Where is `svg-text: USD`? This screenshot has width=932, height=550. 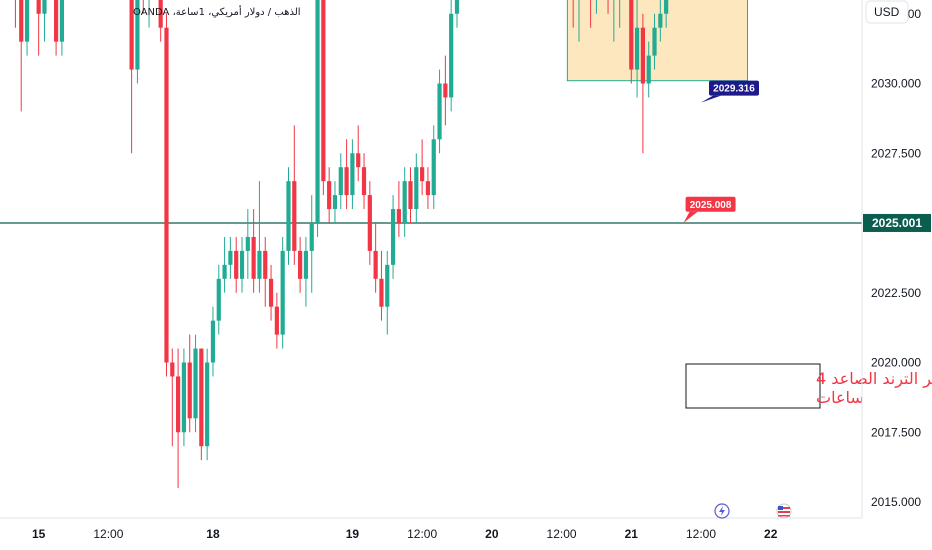 svg-text: USD is located at coordinates (887, 12).